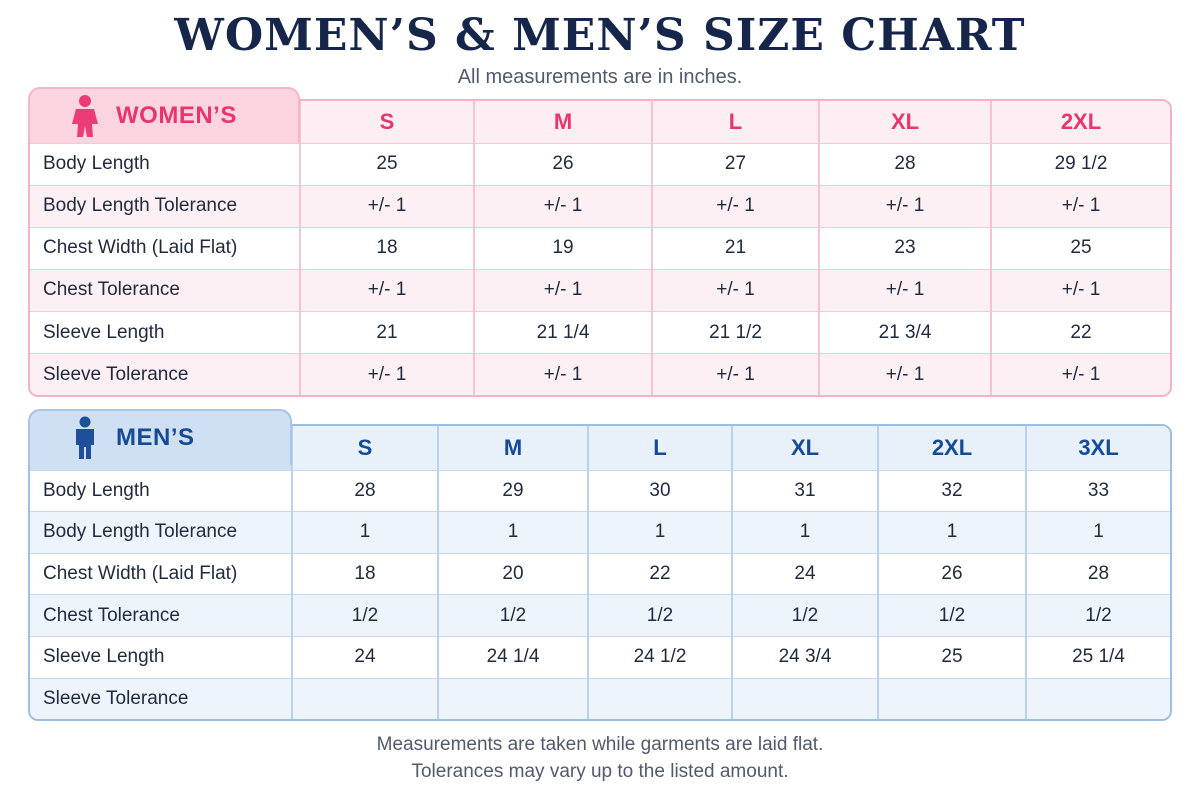 The image size is (1200, 800). I want to click on table-cell: 18, so click(386, 248).